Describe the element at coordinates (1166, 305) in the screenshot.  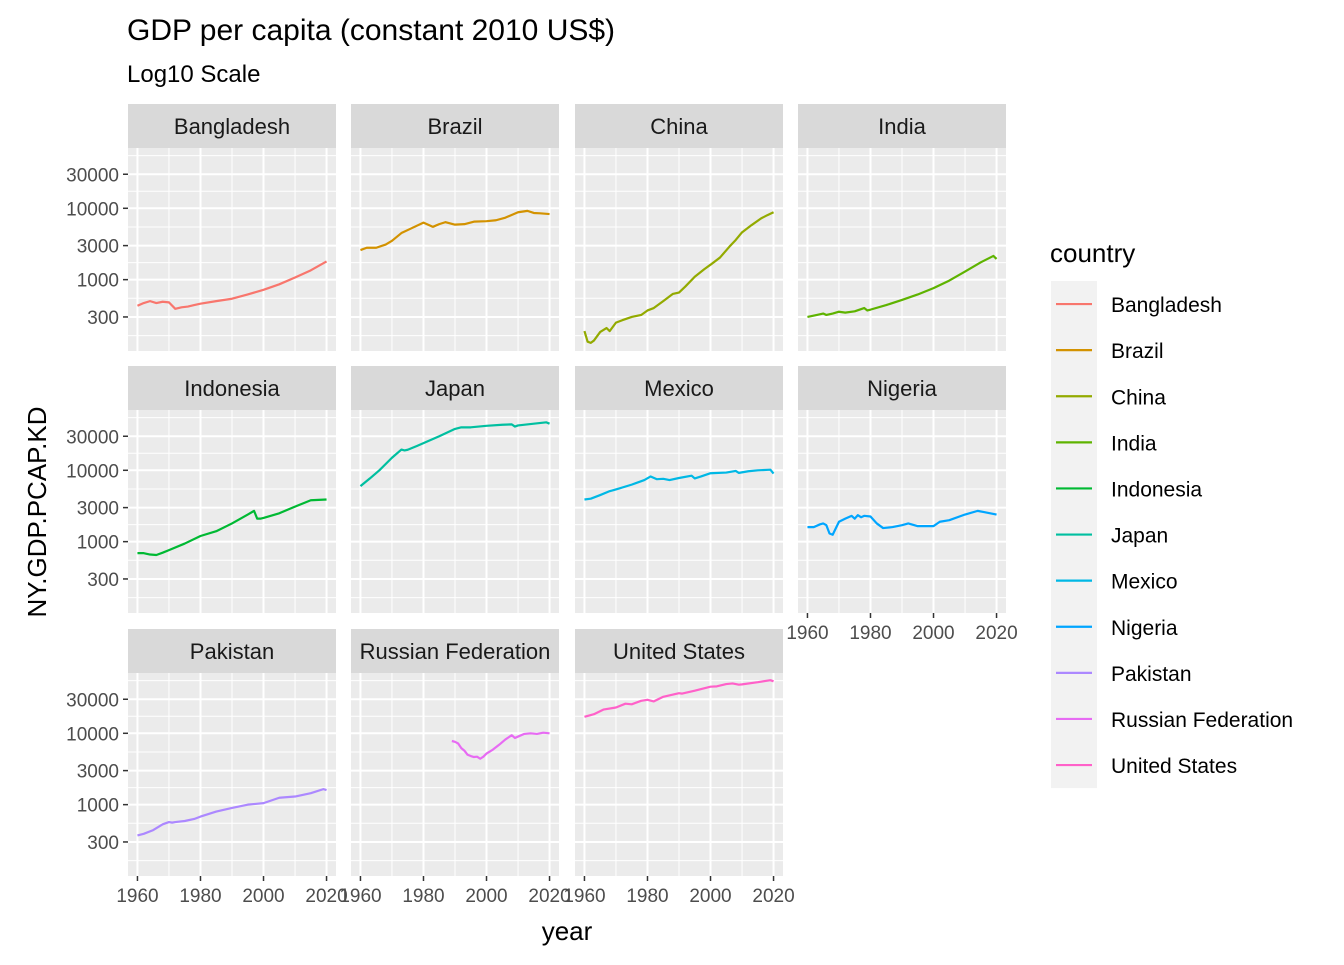
I see `legend-label: Bangladesh` at that location.